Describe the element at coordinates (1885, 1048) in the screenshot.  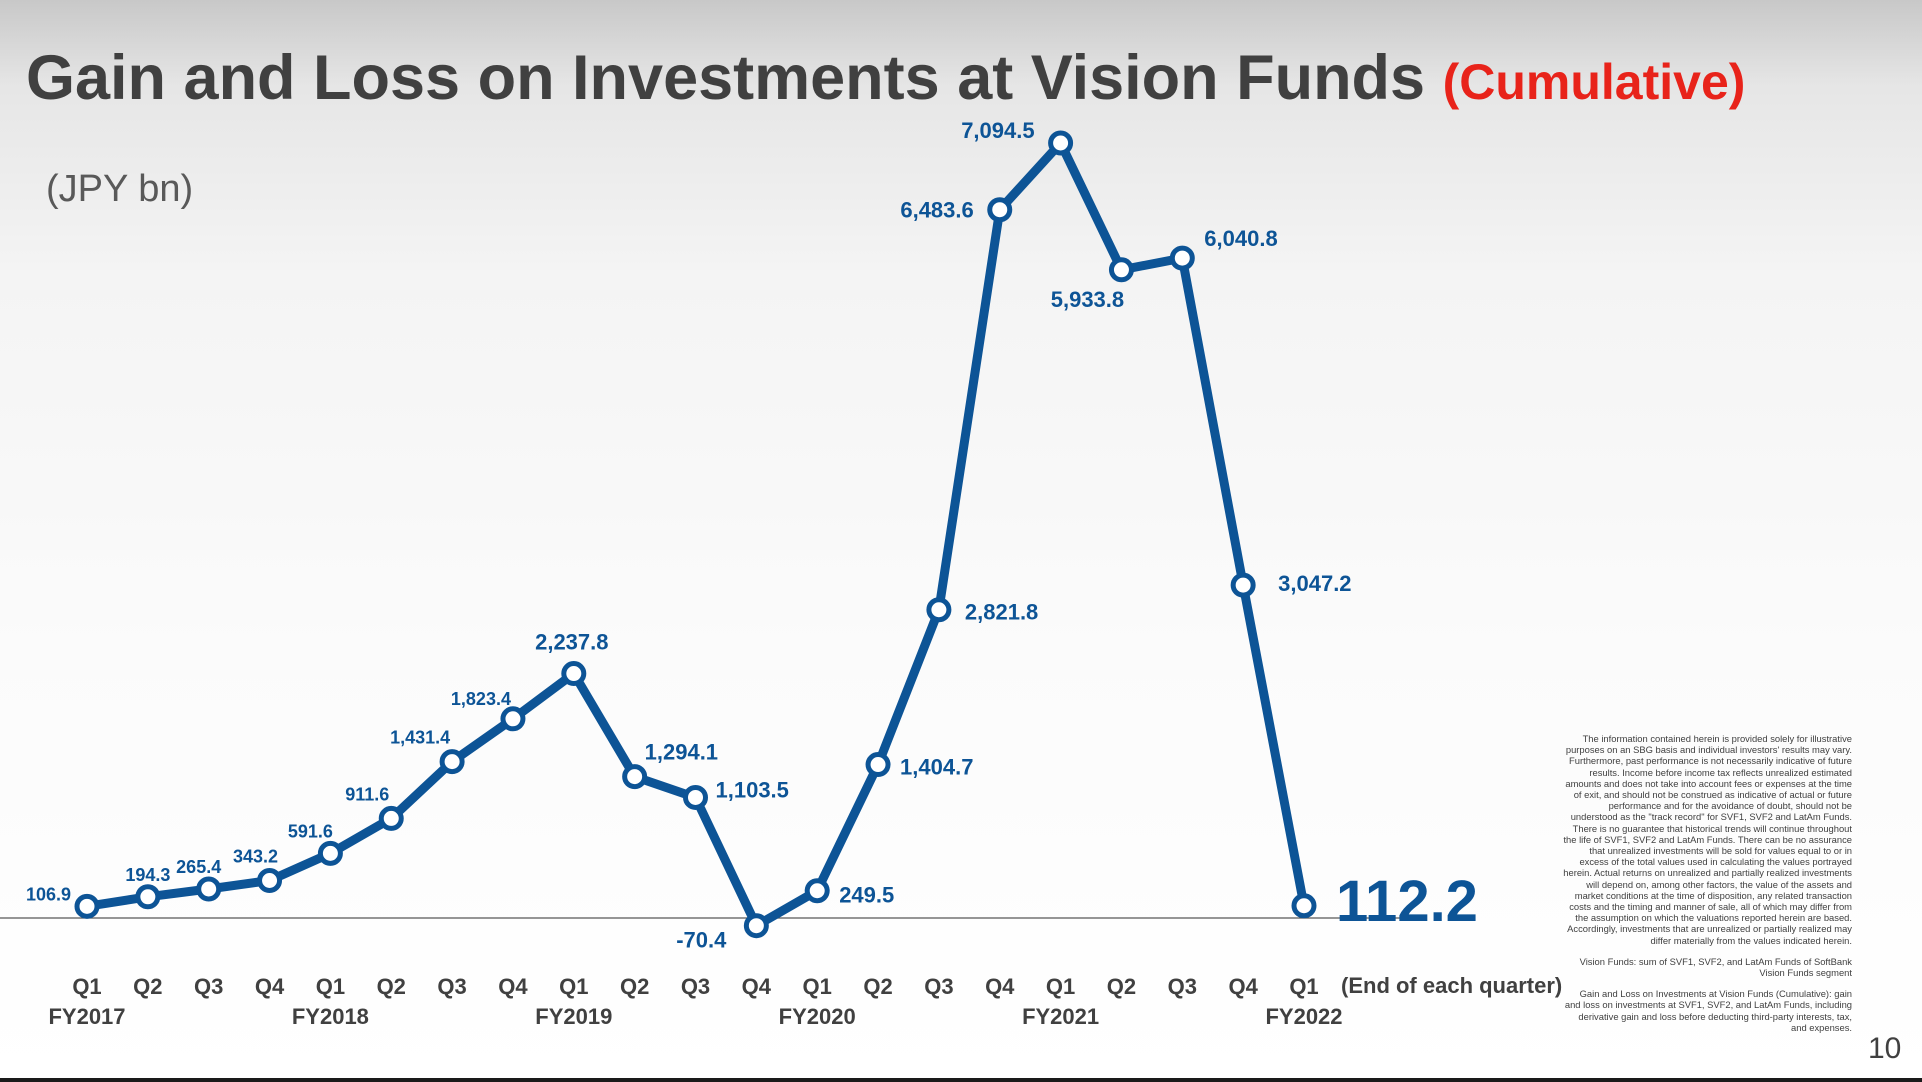
I see `page-number: 10` at that location.